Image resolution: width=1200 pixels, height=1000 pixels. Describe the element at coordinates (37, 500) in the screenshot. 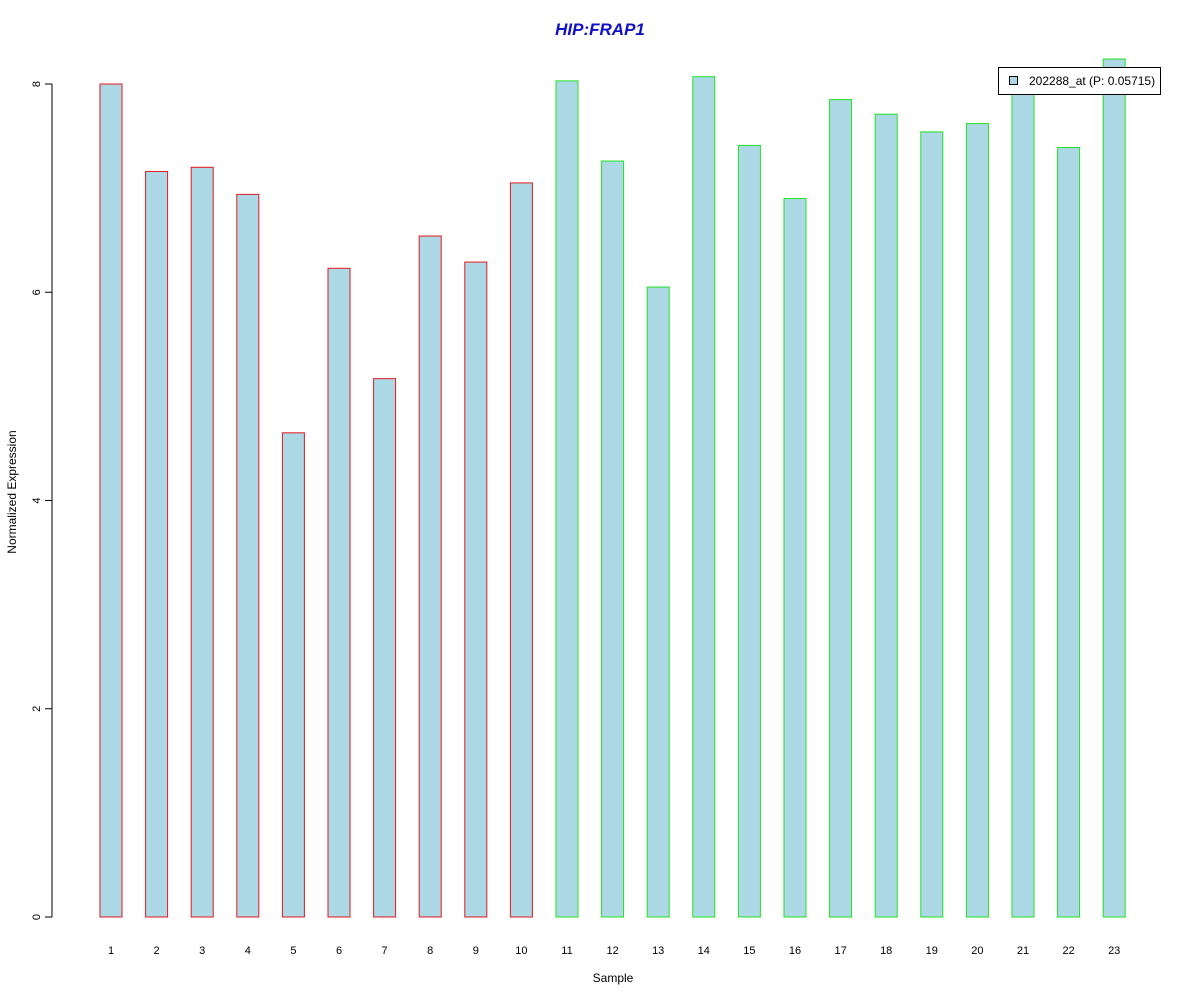

I see `y-tick-label: 4` at that location.